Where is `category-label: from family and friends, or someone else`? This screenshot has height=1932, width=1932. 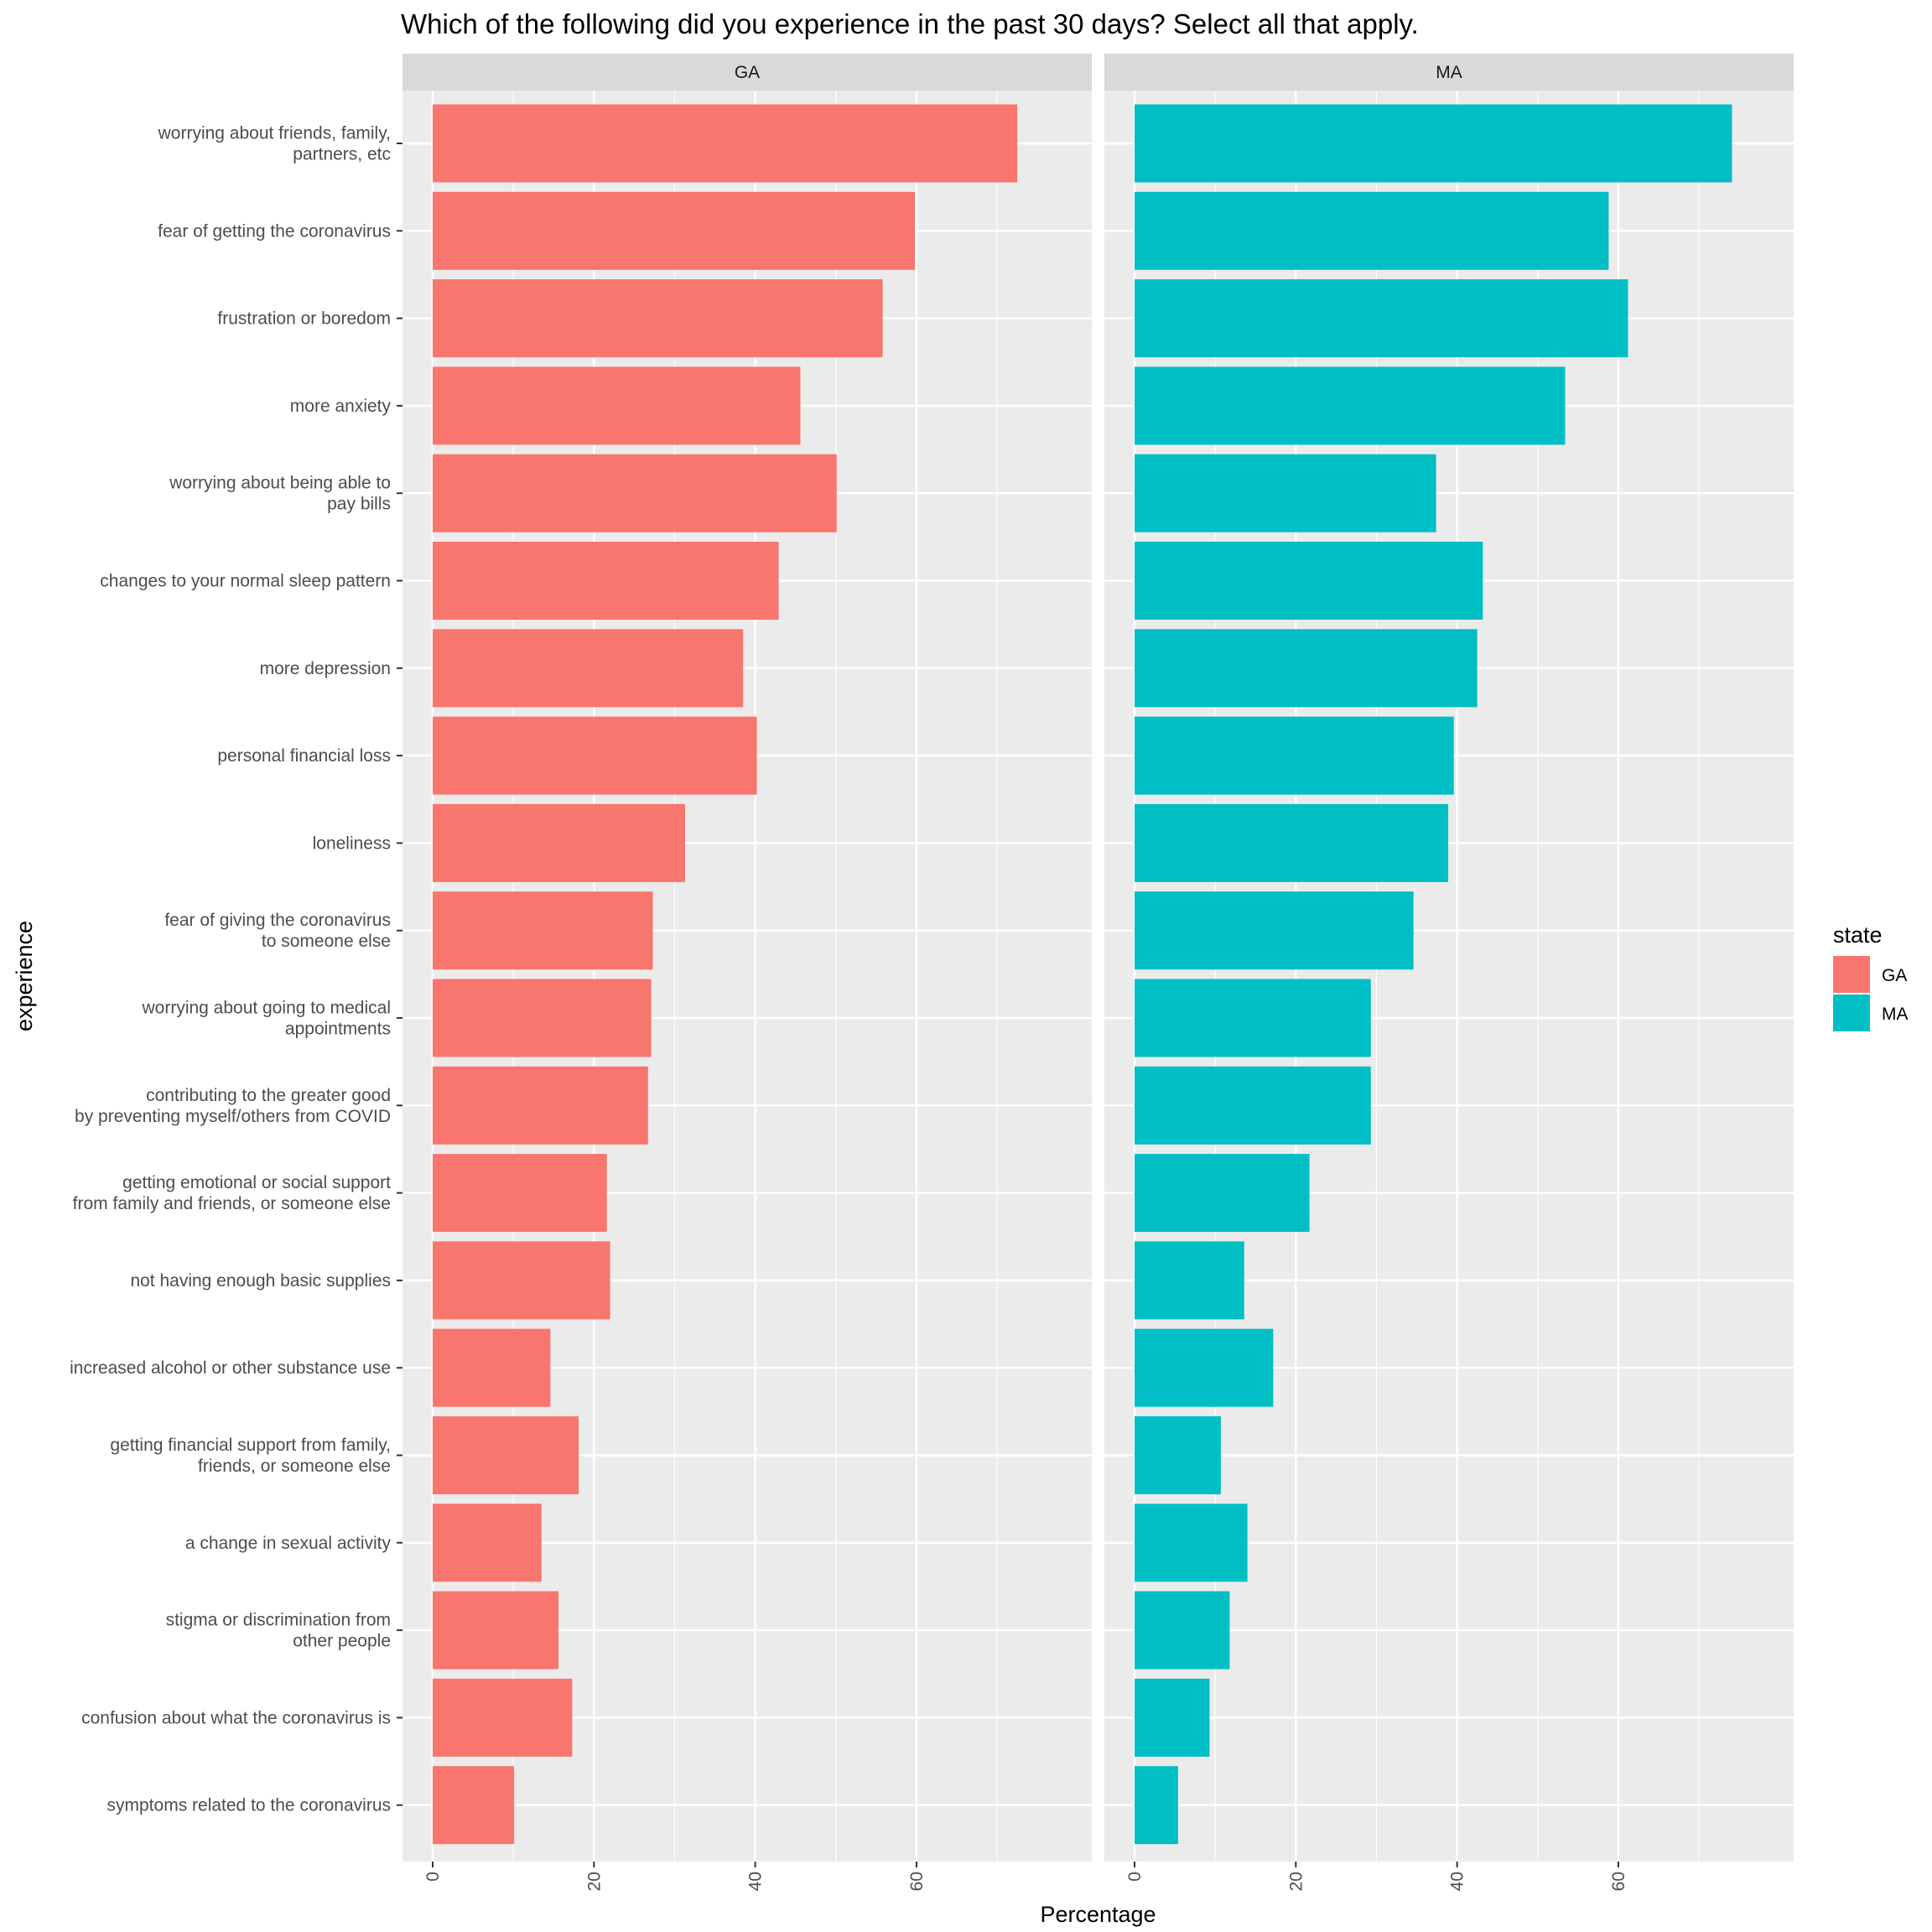
category-label: from family and friends, or someone else is located at coordinates (232, 1203).